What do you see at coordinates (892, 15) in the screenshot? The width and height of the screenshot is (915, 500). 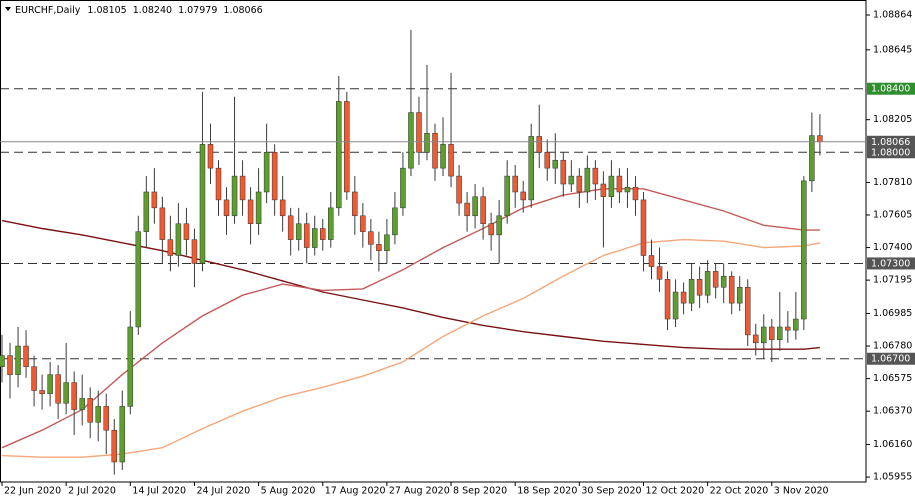 I see `y-tick-label: 1.08864` at bounding box center [892, 15].